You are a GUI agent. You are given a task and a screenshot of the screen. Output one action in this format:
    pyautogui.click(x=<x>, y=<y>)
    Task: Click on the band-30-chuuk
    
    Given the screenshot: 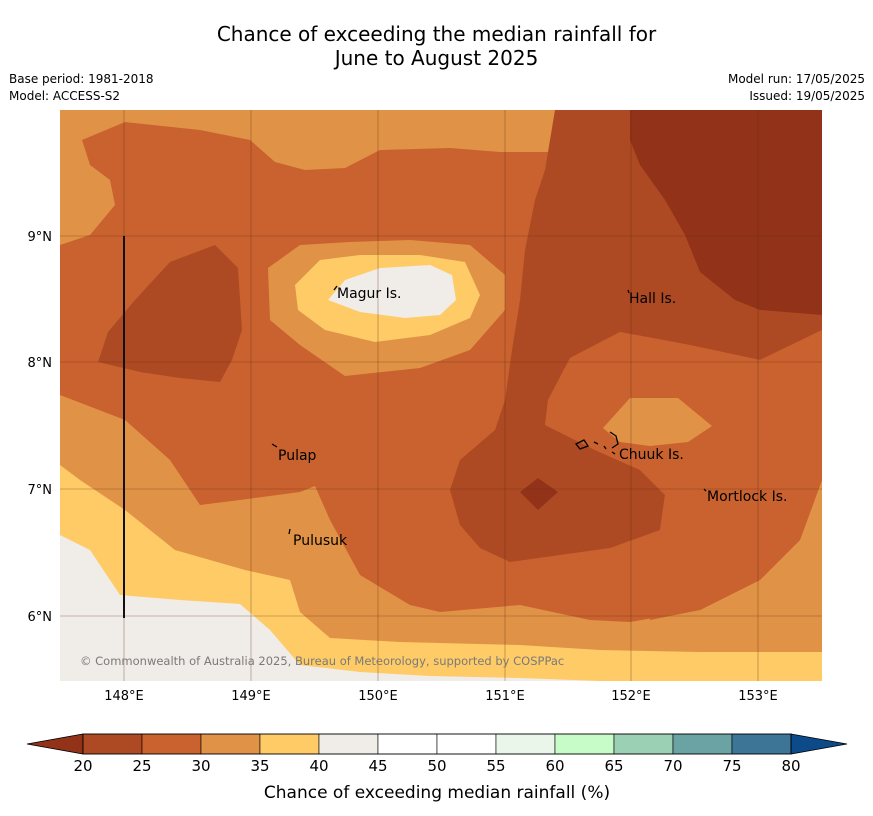 What is the action you would take?
    pyautogui.click(x=683, y=475)
    